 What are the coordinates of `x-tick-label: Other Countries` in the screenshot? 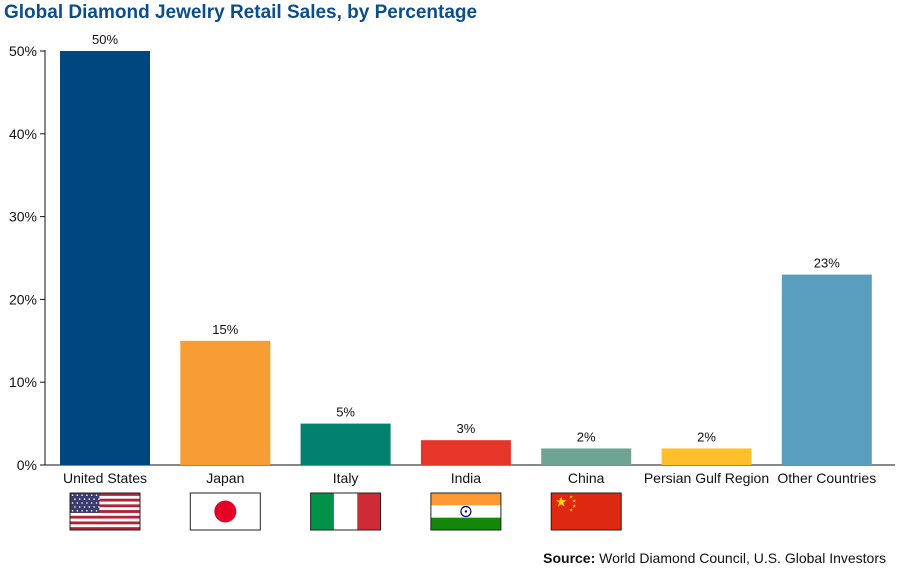 It's located at (826, 478).